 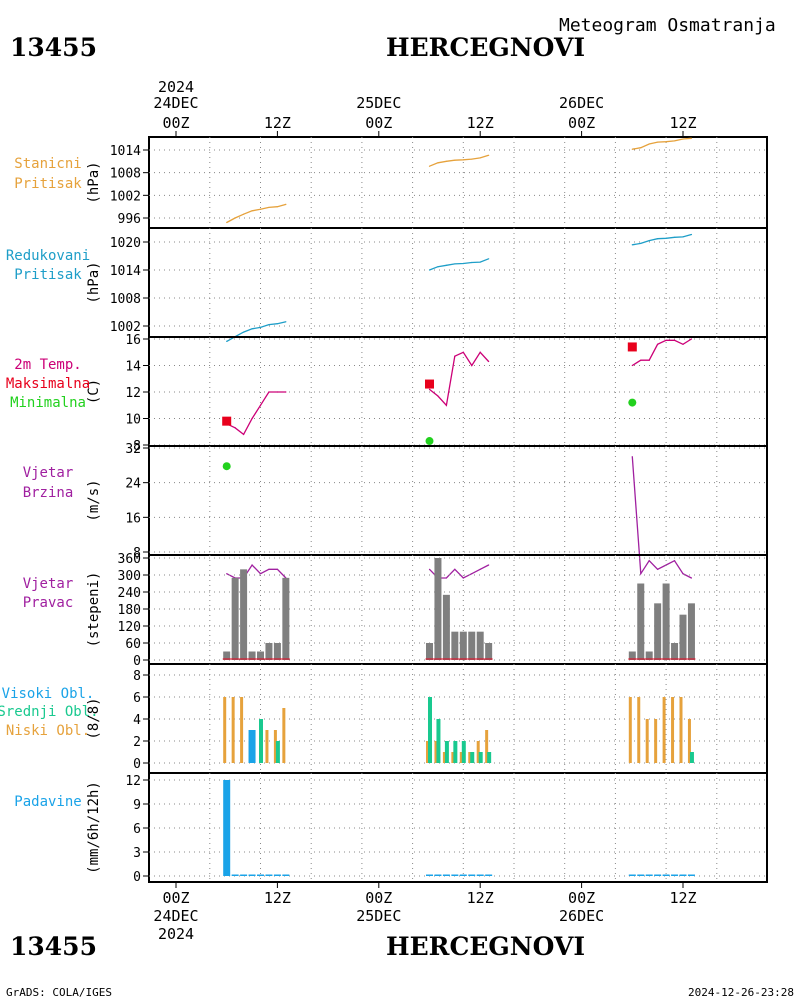 What do you see at coordinates (137, 720) in the screenshot?
I see `y-tick-label: 4` at bounding box center [137, 720].